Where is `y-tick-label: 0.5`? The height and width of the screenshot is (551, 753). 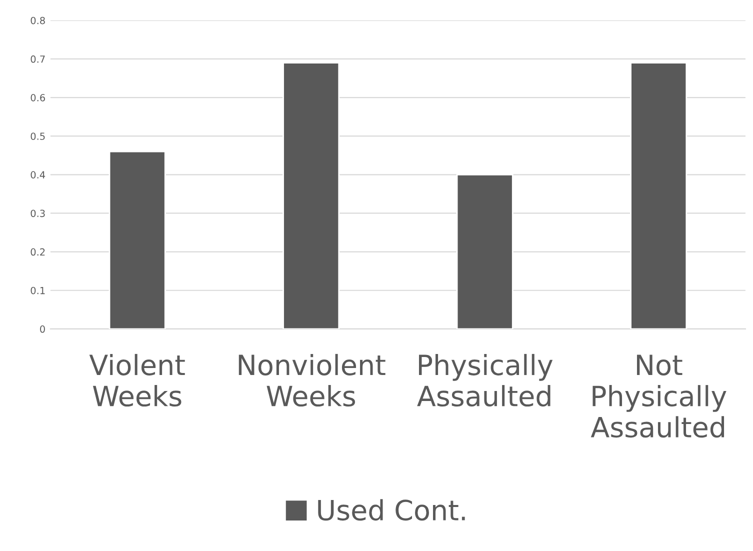
y-tick-label: 0.5 is located at coordinates (37, 136).